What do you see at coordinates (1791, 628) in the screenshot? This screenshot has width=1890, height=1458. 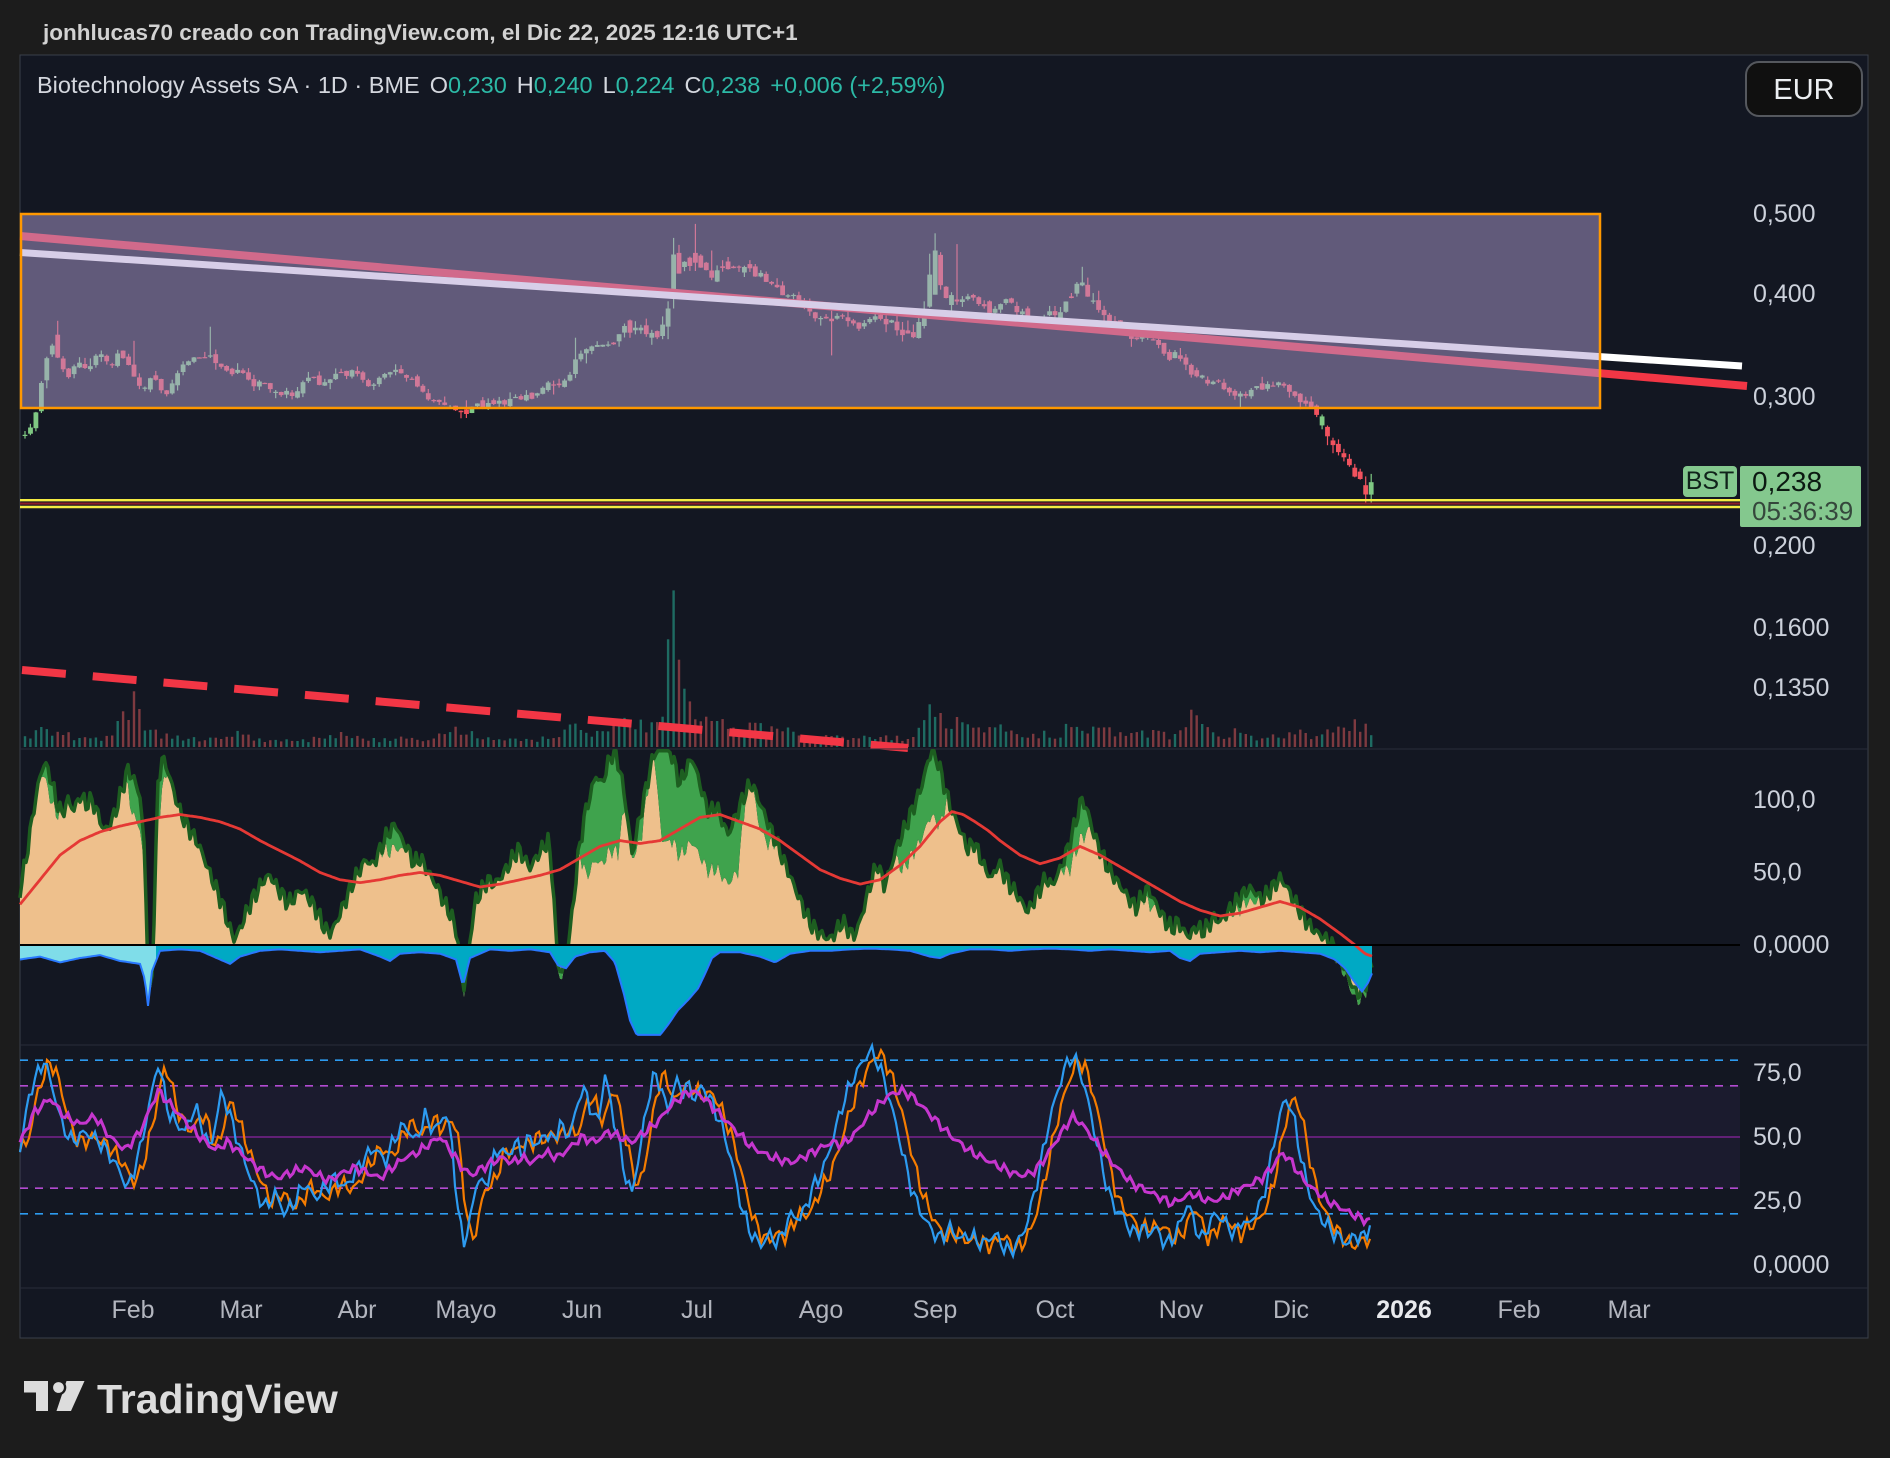 I see `svg-text: 0,1600` at bounding box center [1791, 628].